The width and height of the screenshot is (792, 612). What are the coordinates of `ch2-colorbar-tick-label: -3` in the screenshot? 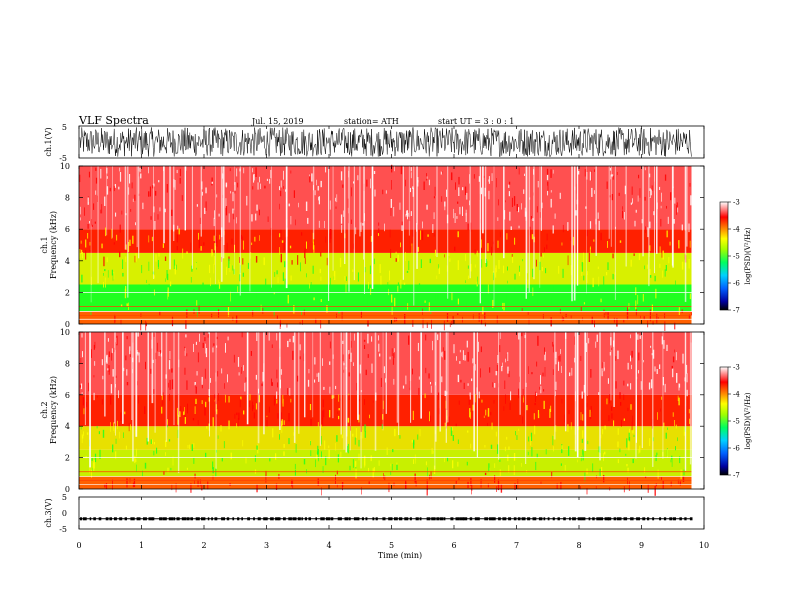 It's located at (736, 368).